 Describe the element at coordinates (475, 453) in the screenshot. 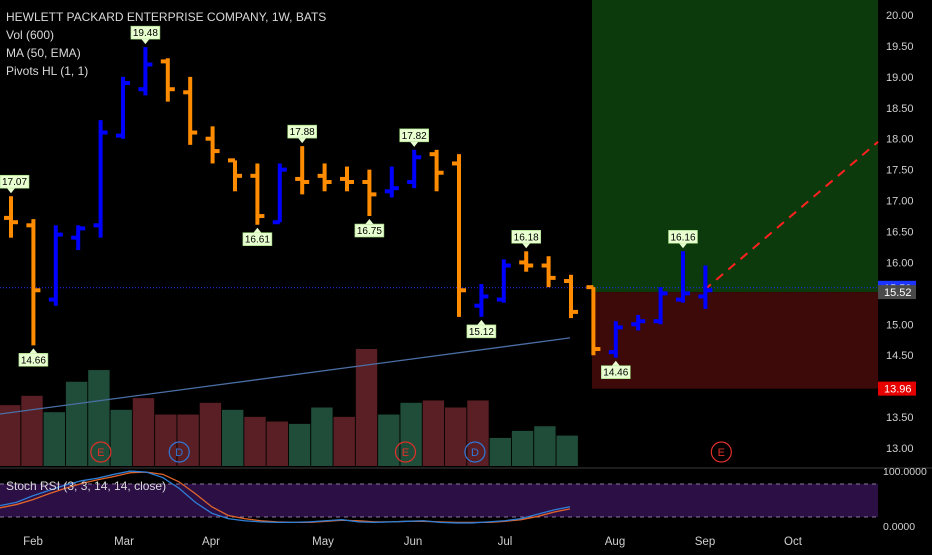

I see `event-marker-letter: D` at that location.